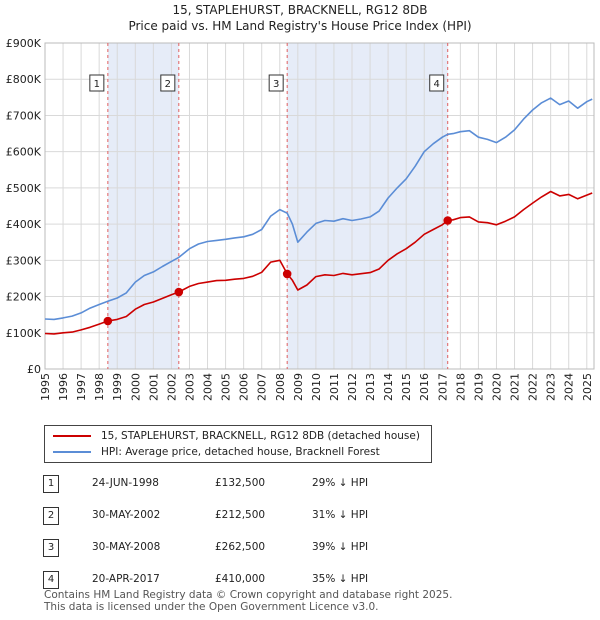 The height and width of the screenshot is (620, 600). I want to click on x-tick-label: 2003, so click(189, 387).